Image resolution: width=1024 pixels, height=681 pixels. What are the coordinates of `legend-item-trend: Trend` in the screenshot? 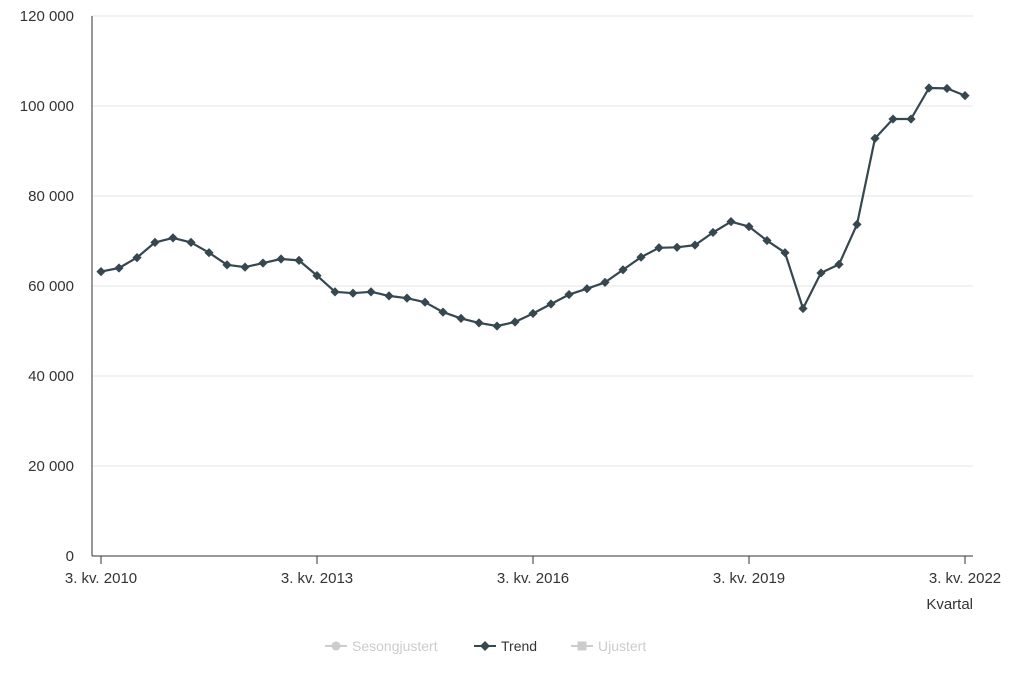 It's located at (505, 646).